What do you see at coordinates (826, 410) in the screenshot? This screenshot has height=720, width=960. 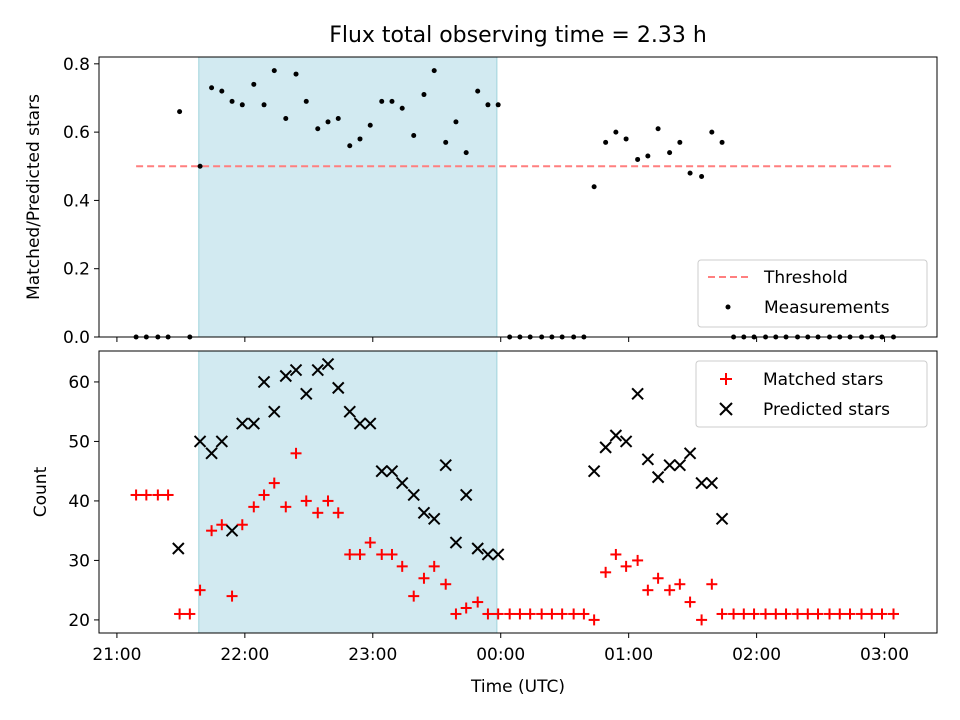 I see `bottom-legend-predicted-label: Predicted stars` at bounding box center [826, 410].